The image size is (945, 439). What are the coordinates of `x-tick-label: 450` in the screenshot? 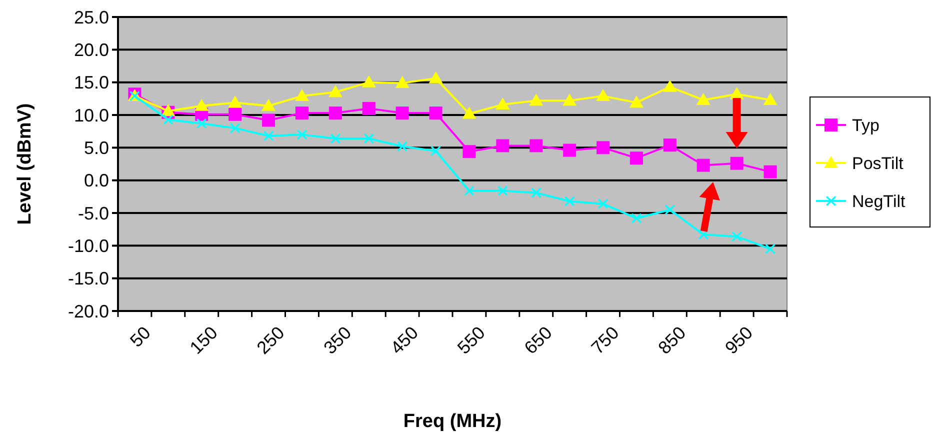 It's located at (404, 340).